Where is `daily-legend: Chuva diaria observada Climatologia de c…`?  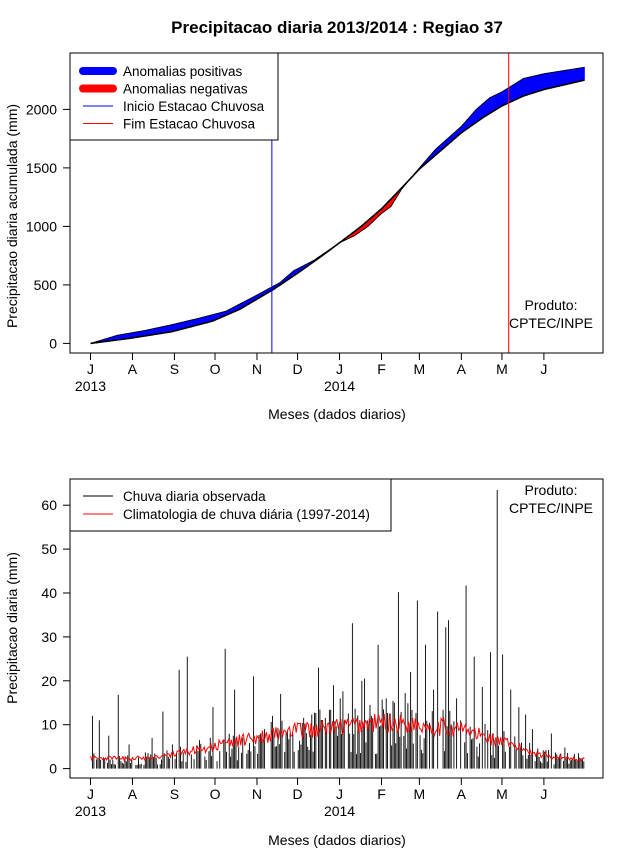 daily-legend: Chuva diaria observada Climatologia de c… is located at coordinates (230, 505).